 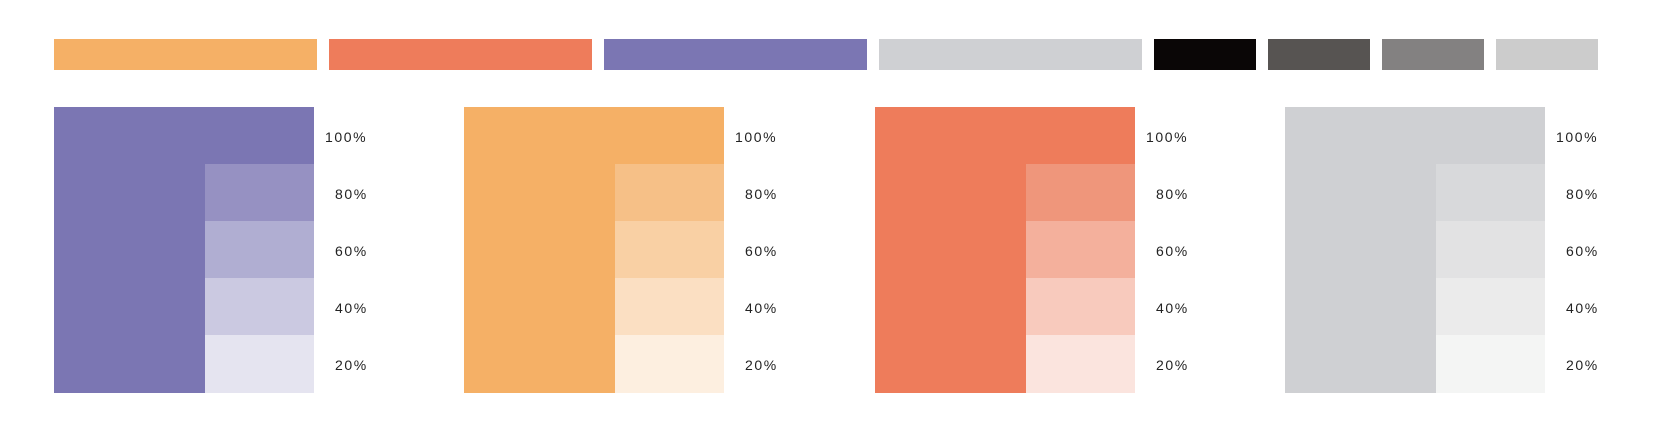 I want to click on tint-label-orange-100: 100%, so click(x=756, y=137).